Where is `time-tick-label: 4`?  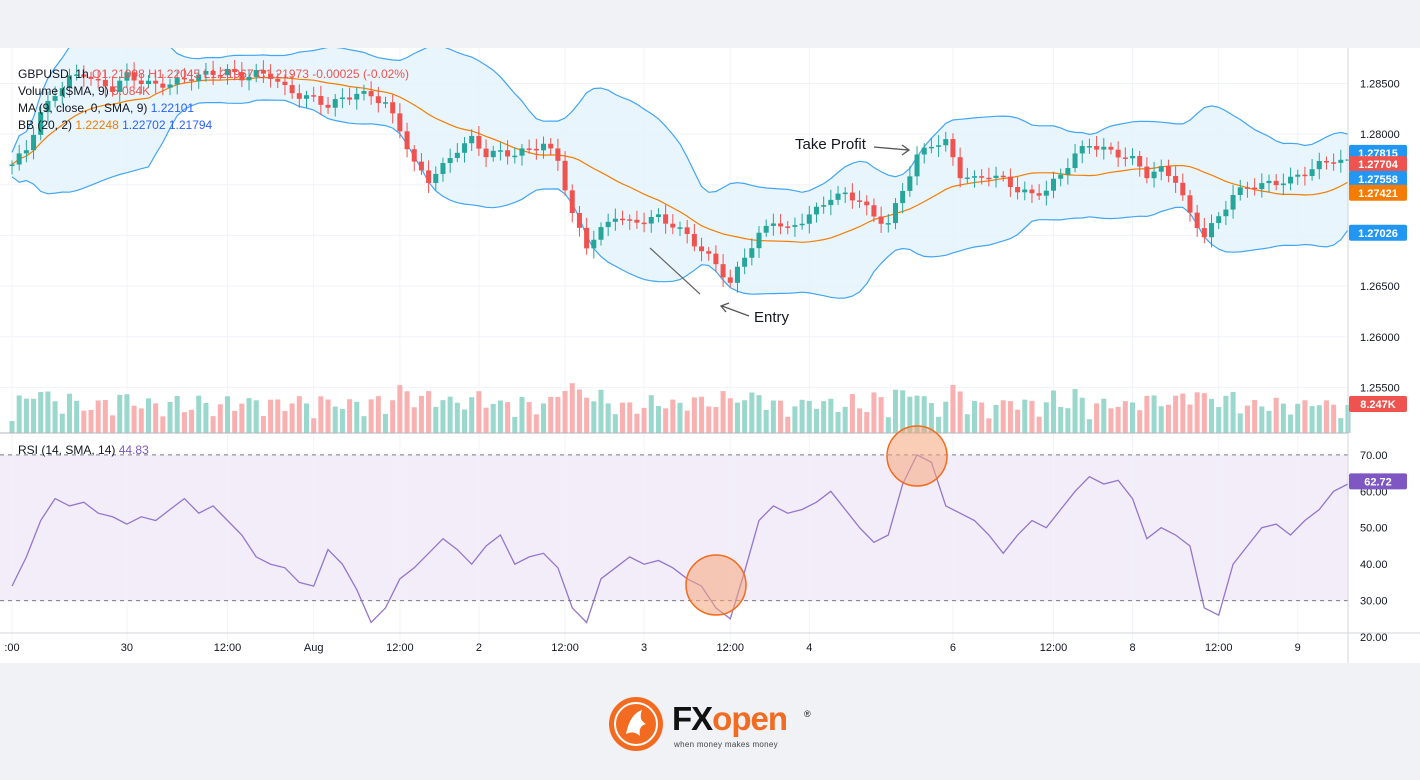
time-tick-label: 4 is located at coordinates (809, 648).